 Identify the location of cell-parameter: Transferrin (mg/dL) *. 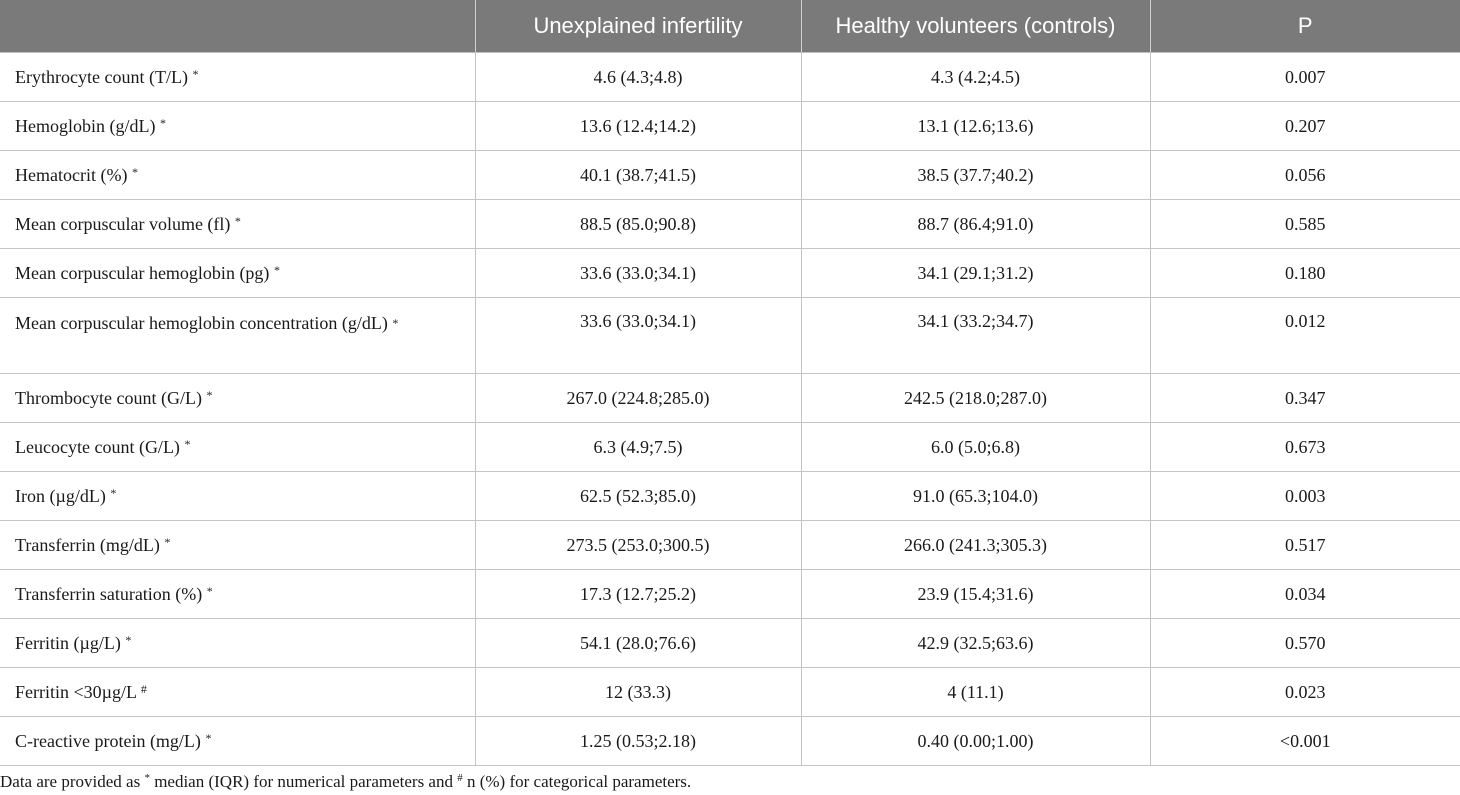
(237, 545).